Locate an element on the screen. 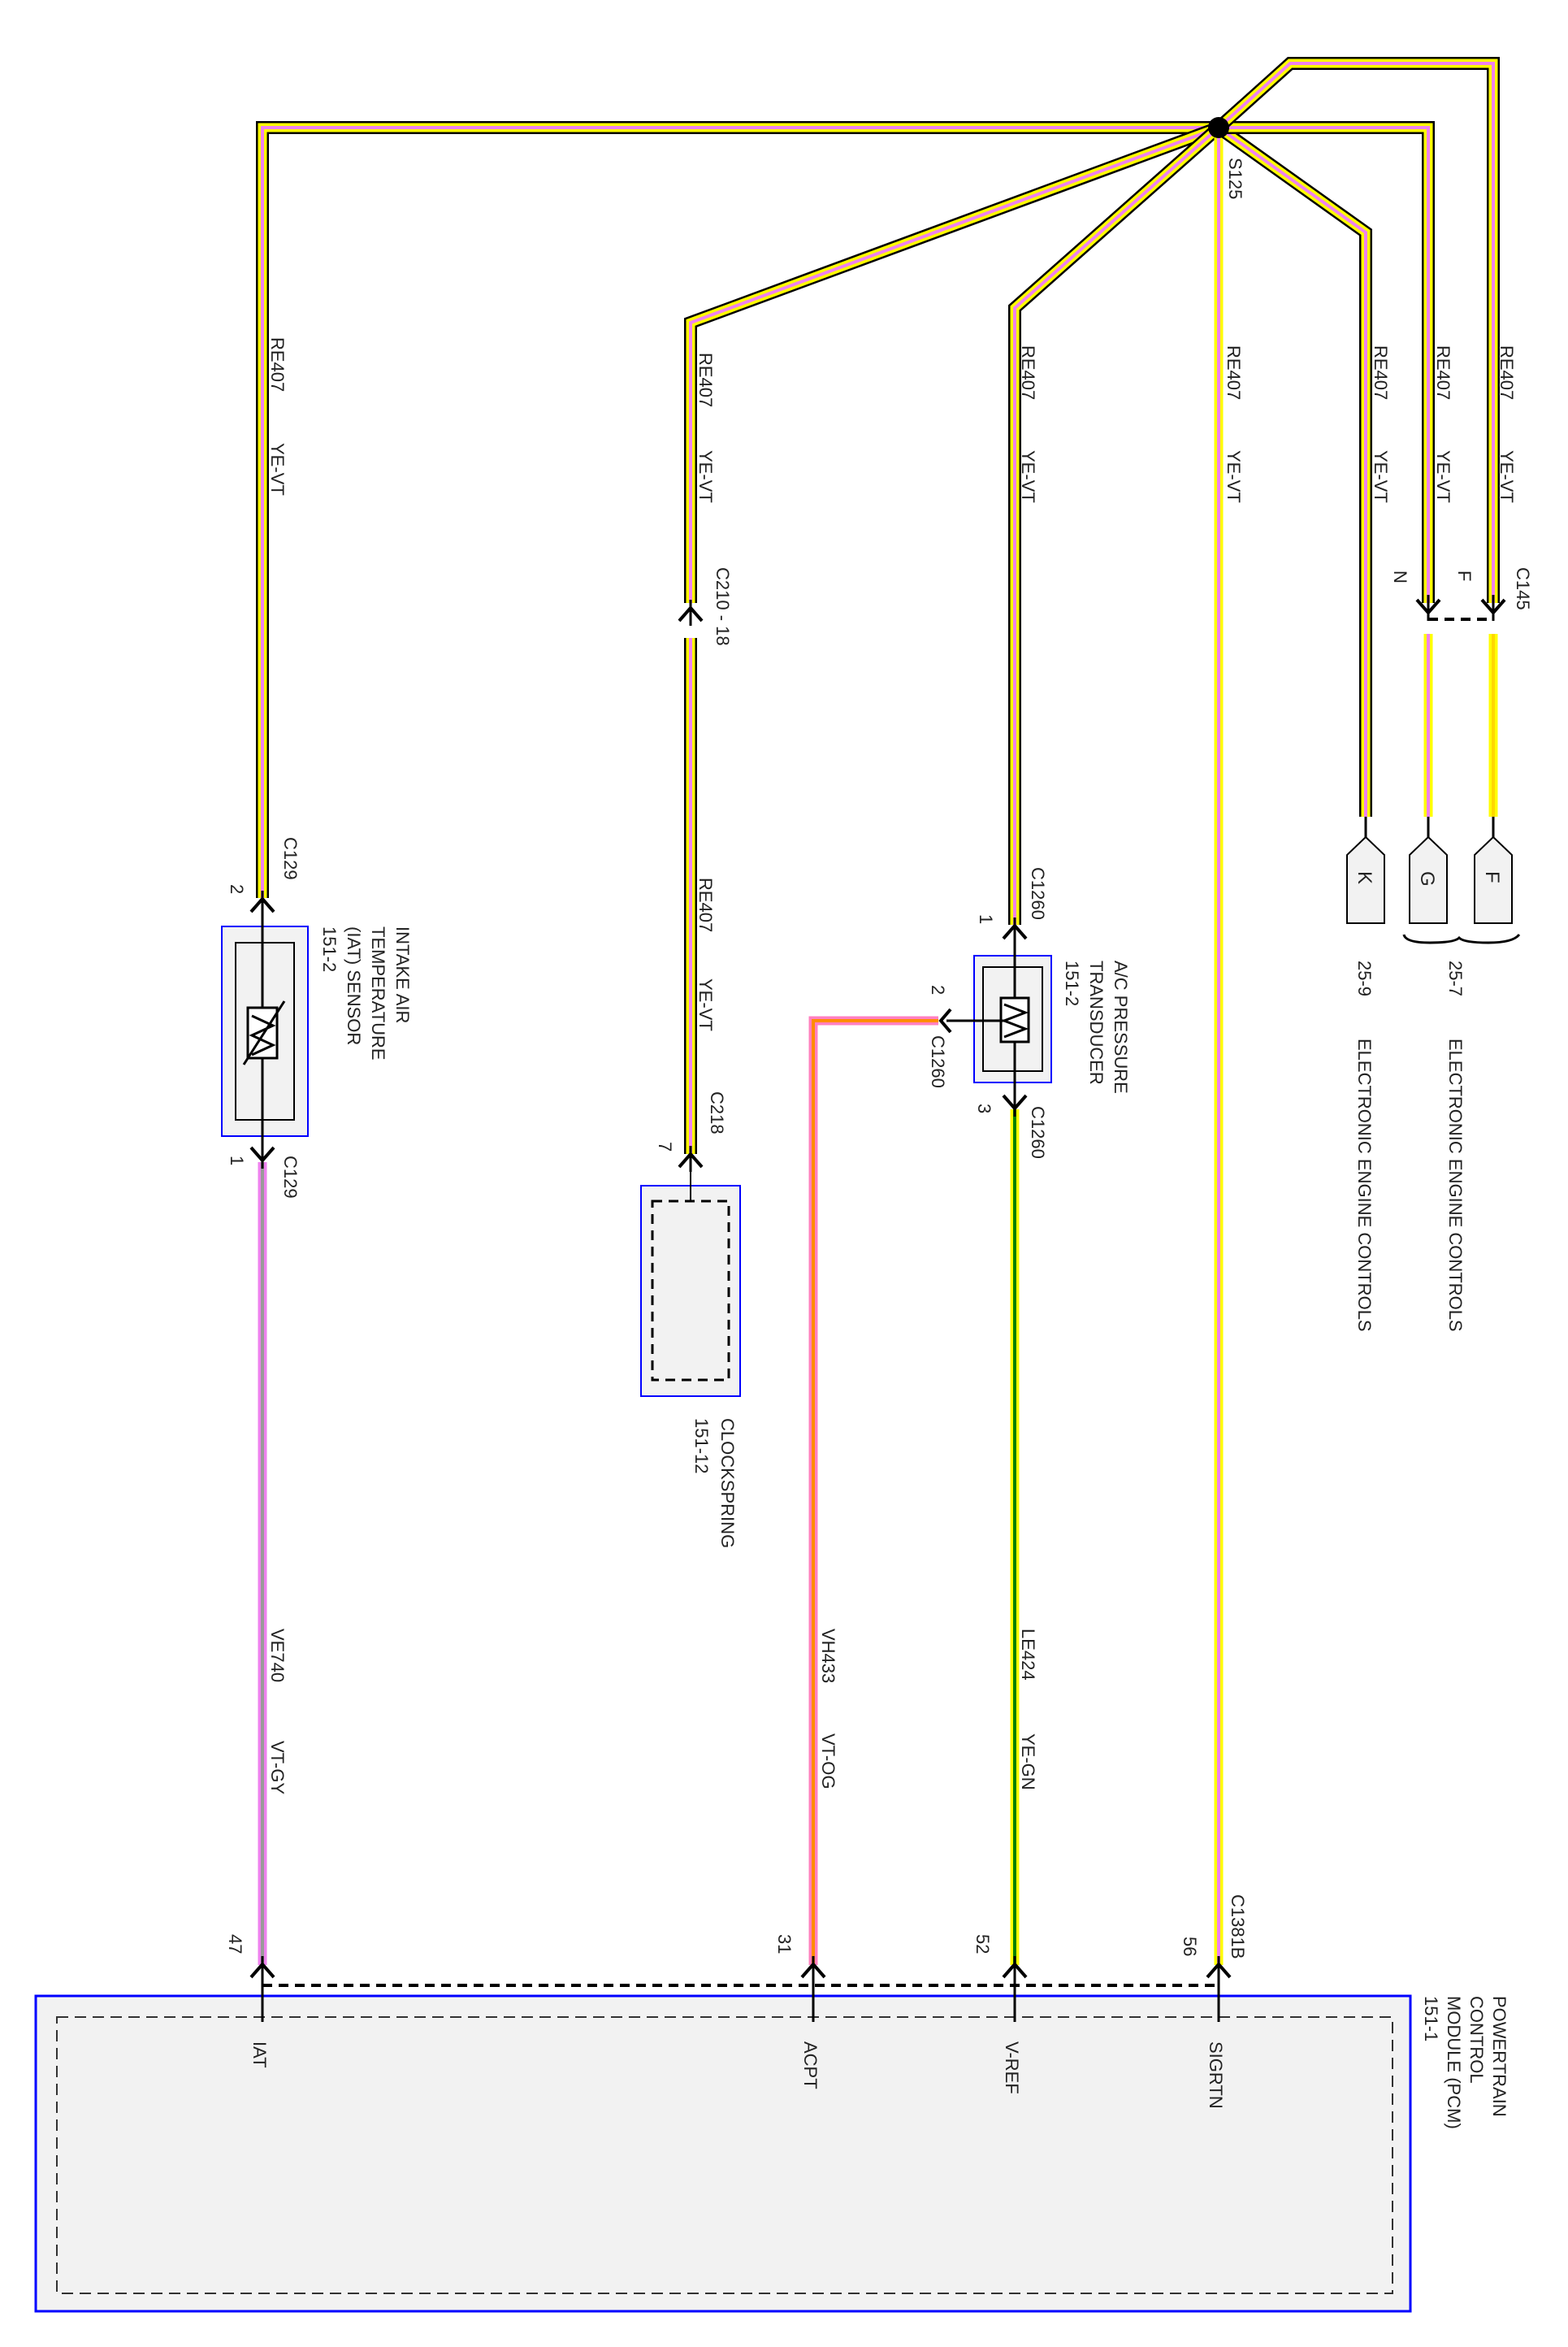  wire-label: VT-OG is located at coordinates (828, 1761).